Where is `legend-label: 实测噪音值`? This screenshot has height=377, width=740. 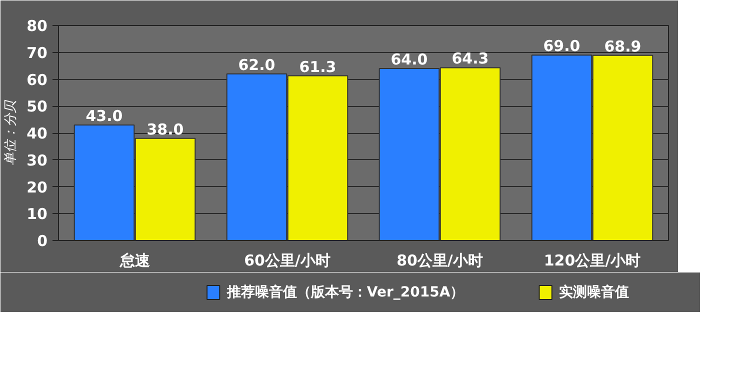
legend-label: 实测噪音值 is located at coordinates (594, 292).